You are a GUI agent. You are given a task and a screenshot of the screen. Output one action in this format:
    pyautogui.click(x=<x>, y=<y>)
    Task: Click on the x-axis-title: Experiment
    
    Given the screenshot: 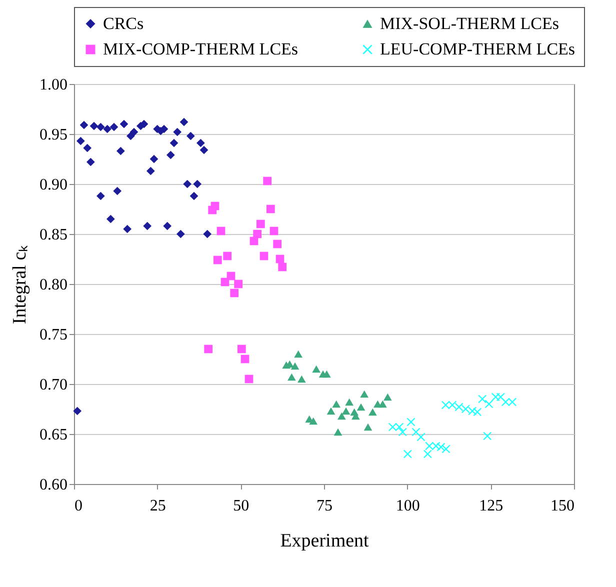 What is the action you would take?
    pyautogui.click(x=325, y=541)
    